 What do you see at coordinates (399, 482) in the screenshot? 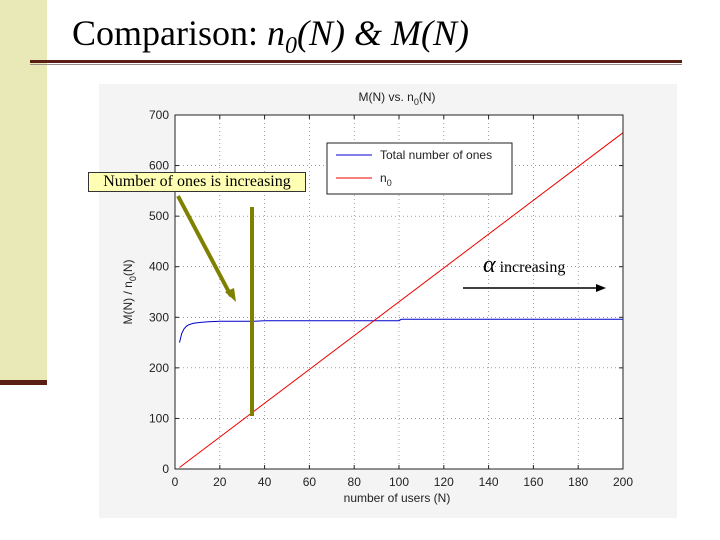
I see `x-tick-label: 100` at bounding box center [399, 482].